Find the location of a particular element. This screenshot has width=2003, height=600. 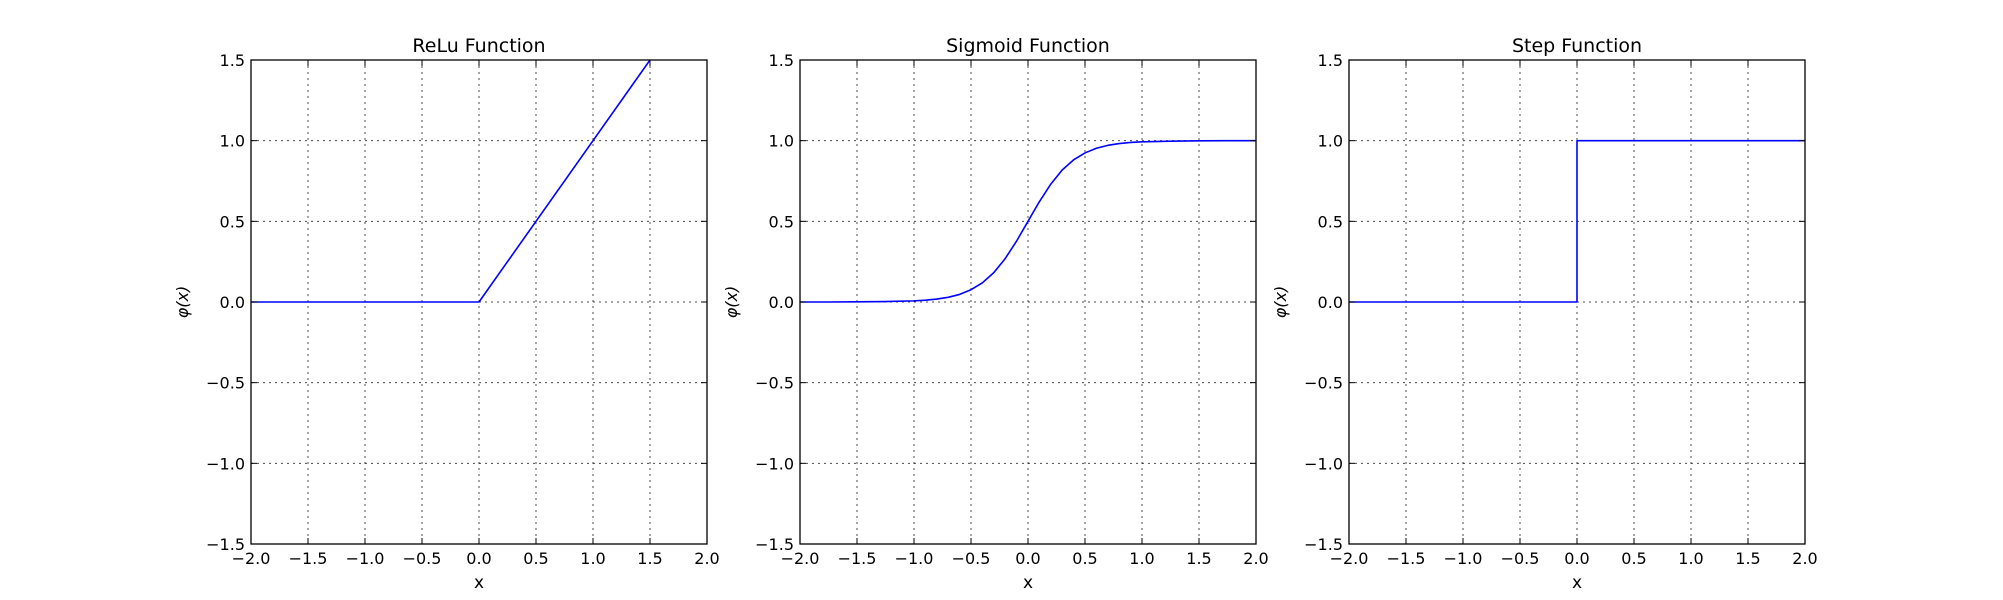

step-series-line is located at coordinates (1577, 221).